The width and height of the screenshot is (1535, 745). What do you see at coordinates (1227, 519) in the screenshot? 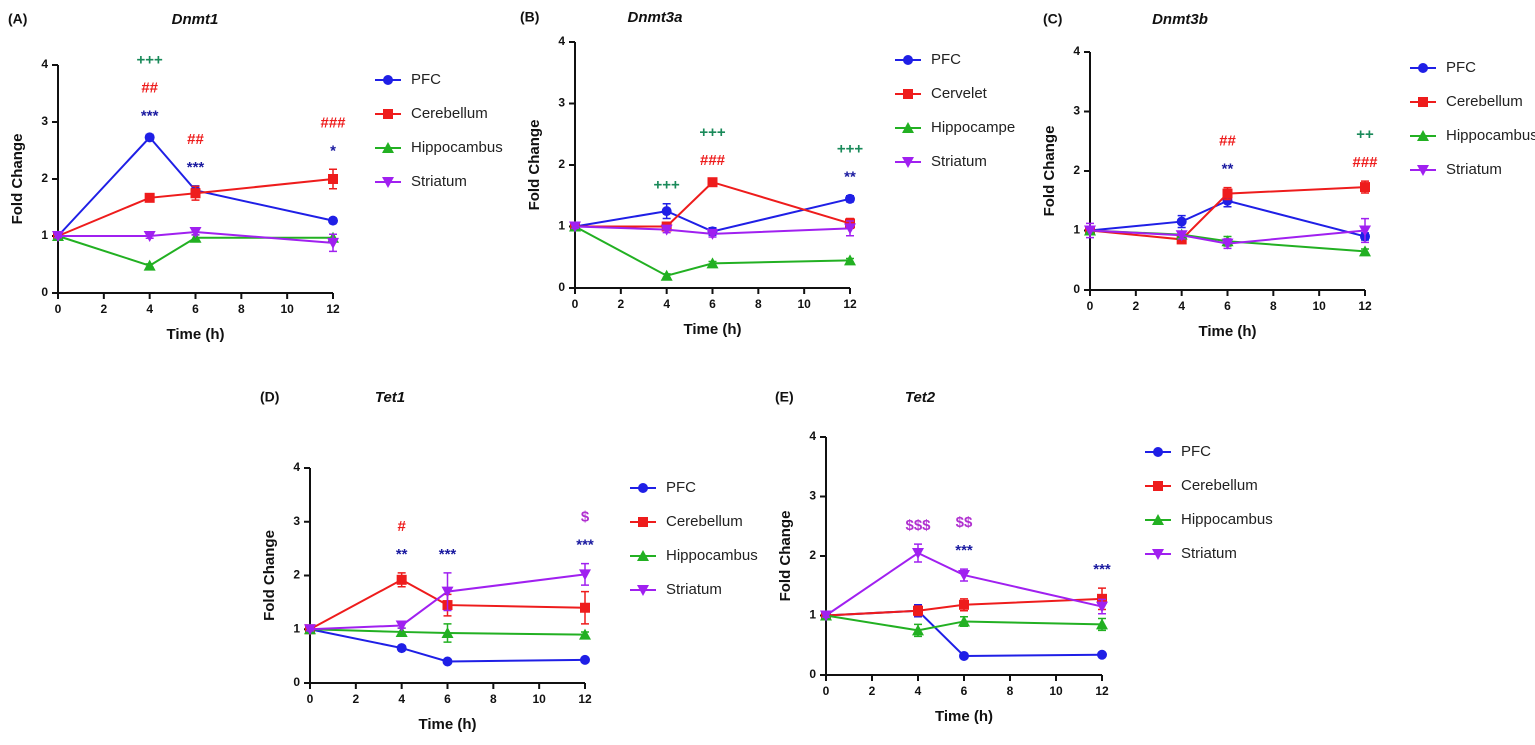
I see `legend-label: Hippocambus` at bounding box center [1227, 519].